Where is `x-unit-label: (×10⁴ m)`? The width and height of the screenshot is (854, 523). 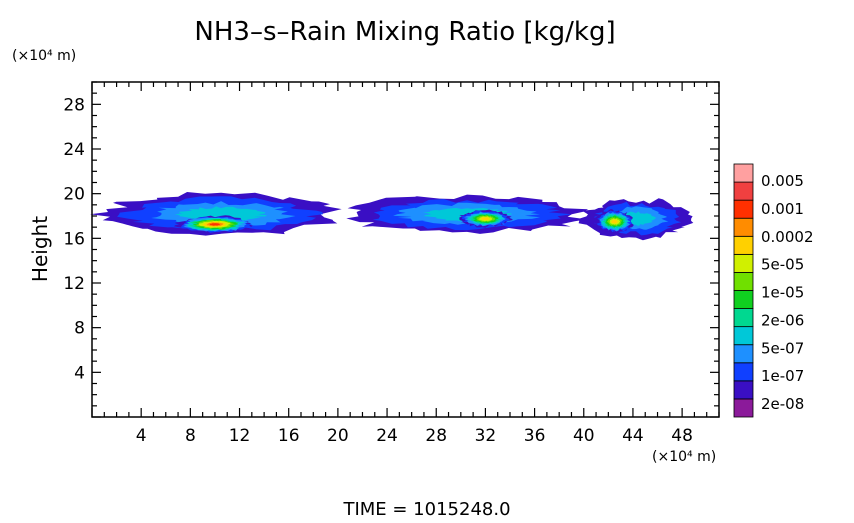 x-unit-label: (×10⁴ m) is located at coordinates (684, 457).